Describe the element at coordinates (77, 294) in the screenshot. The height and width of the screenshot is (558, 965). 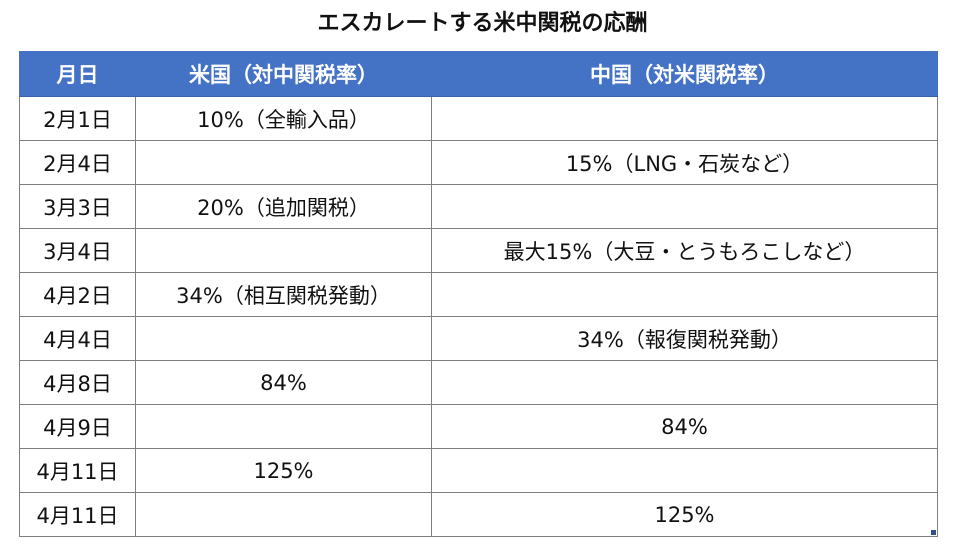
I see `cell-date: 4月2日` at that location.